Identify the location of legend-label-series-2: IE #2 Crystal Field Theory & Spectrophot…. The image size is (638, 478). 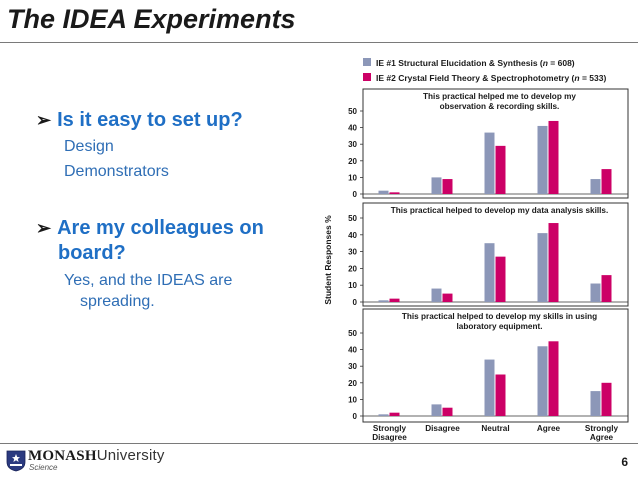
(491, 78).